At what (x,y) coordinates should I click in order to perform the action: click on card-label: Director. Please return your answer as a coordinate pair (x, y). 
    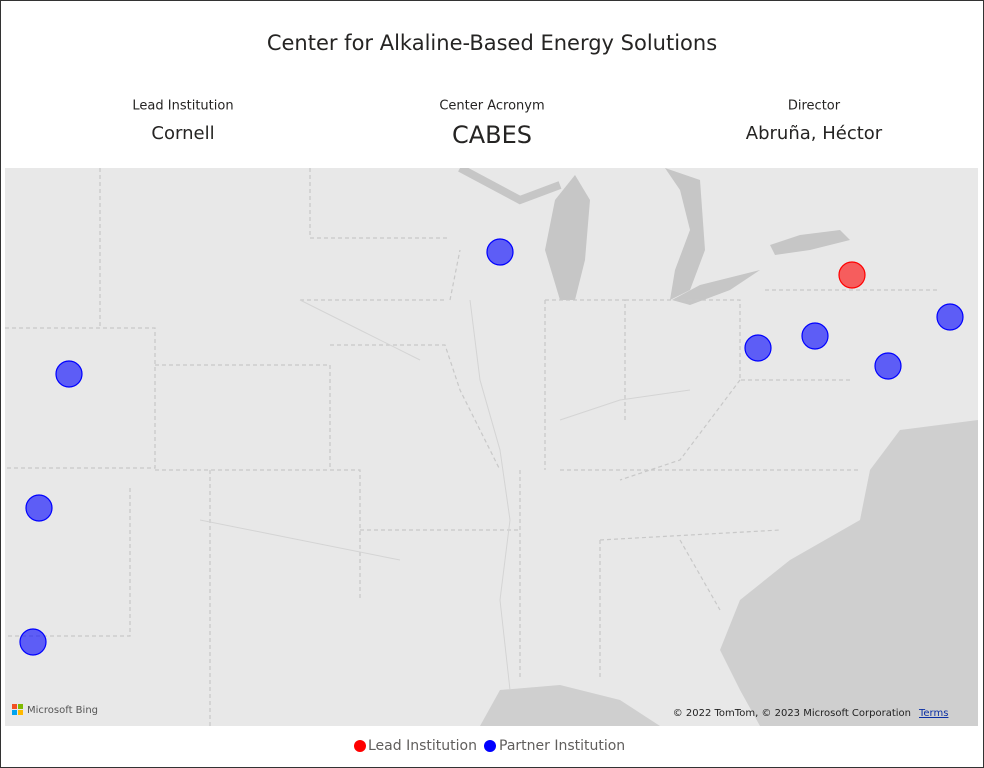
    Looking at the image, I should click on (814, 106).